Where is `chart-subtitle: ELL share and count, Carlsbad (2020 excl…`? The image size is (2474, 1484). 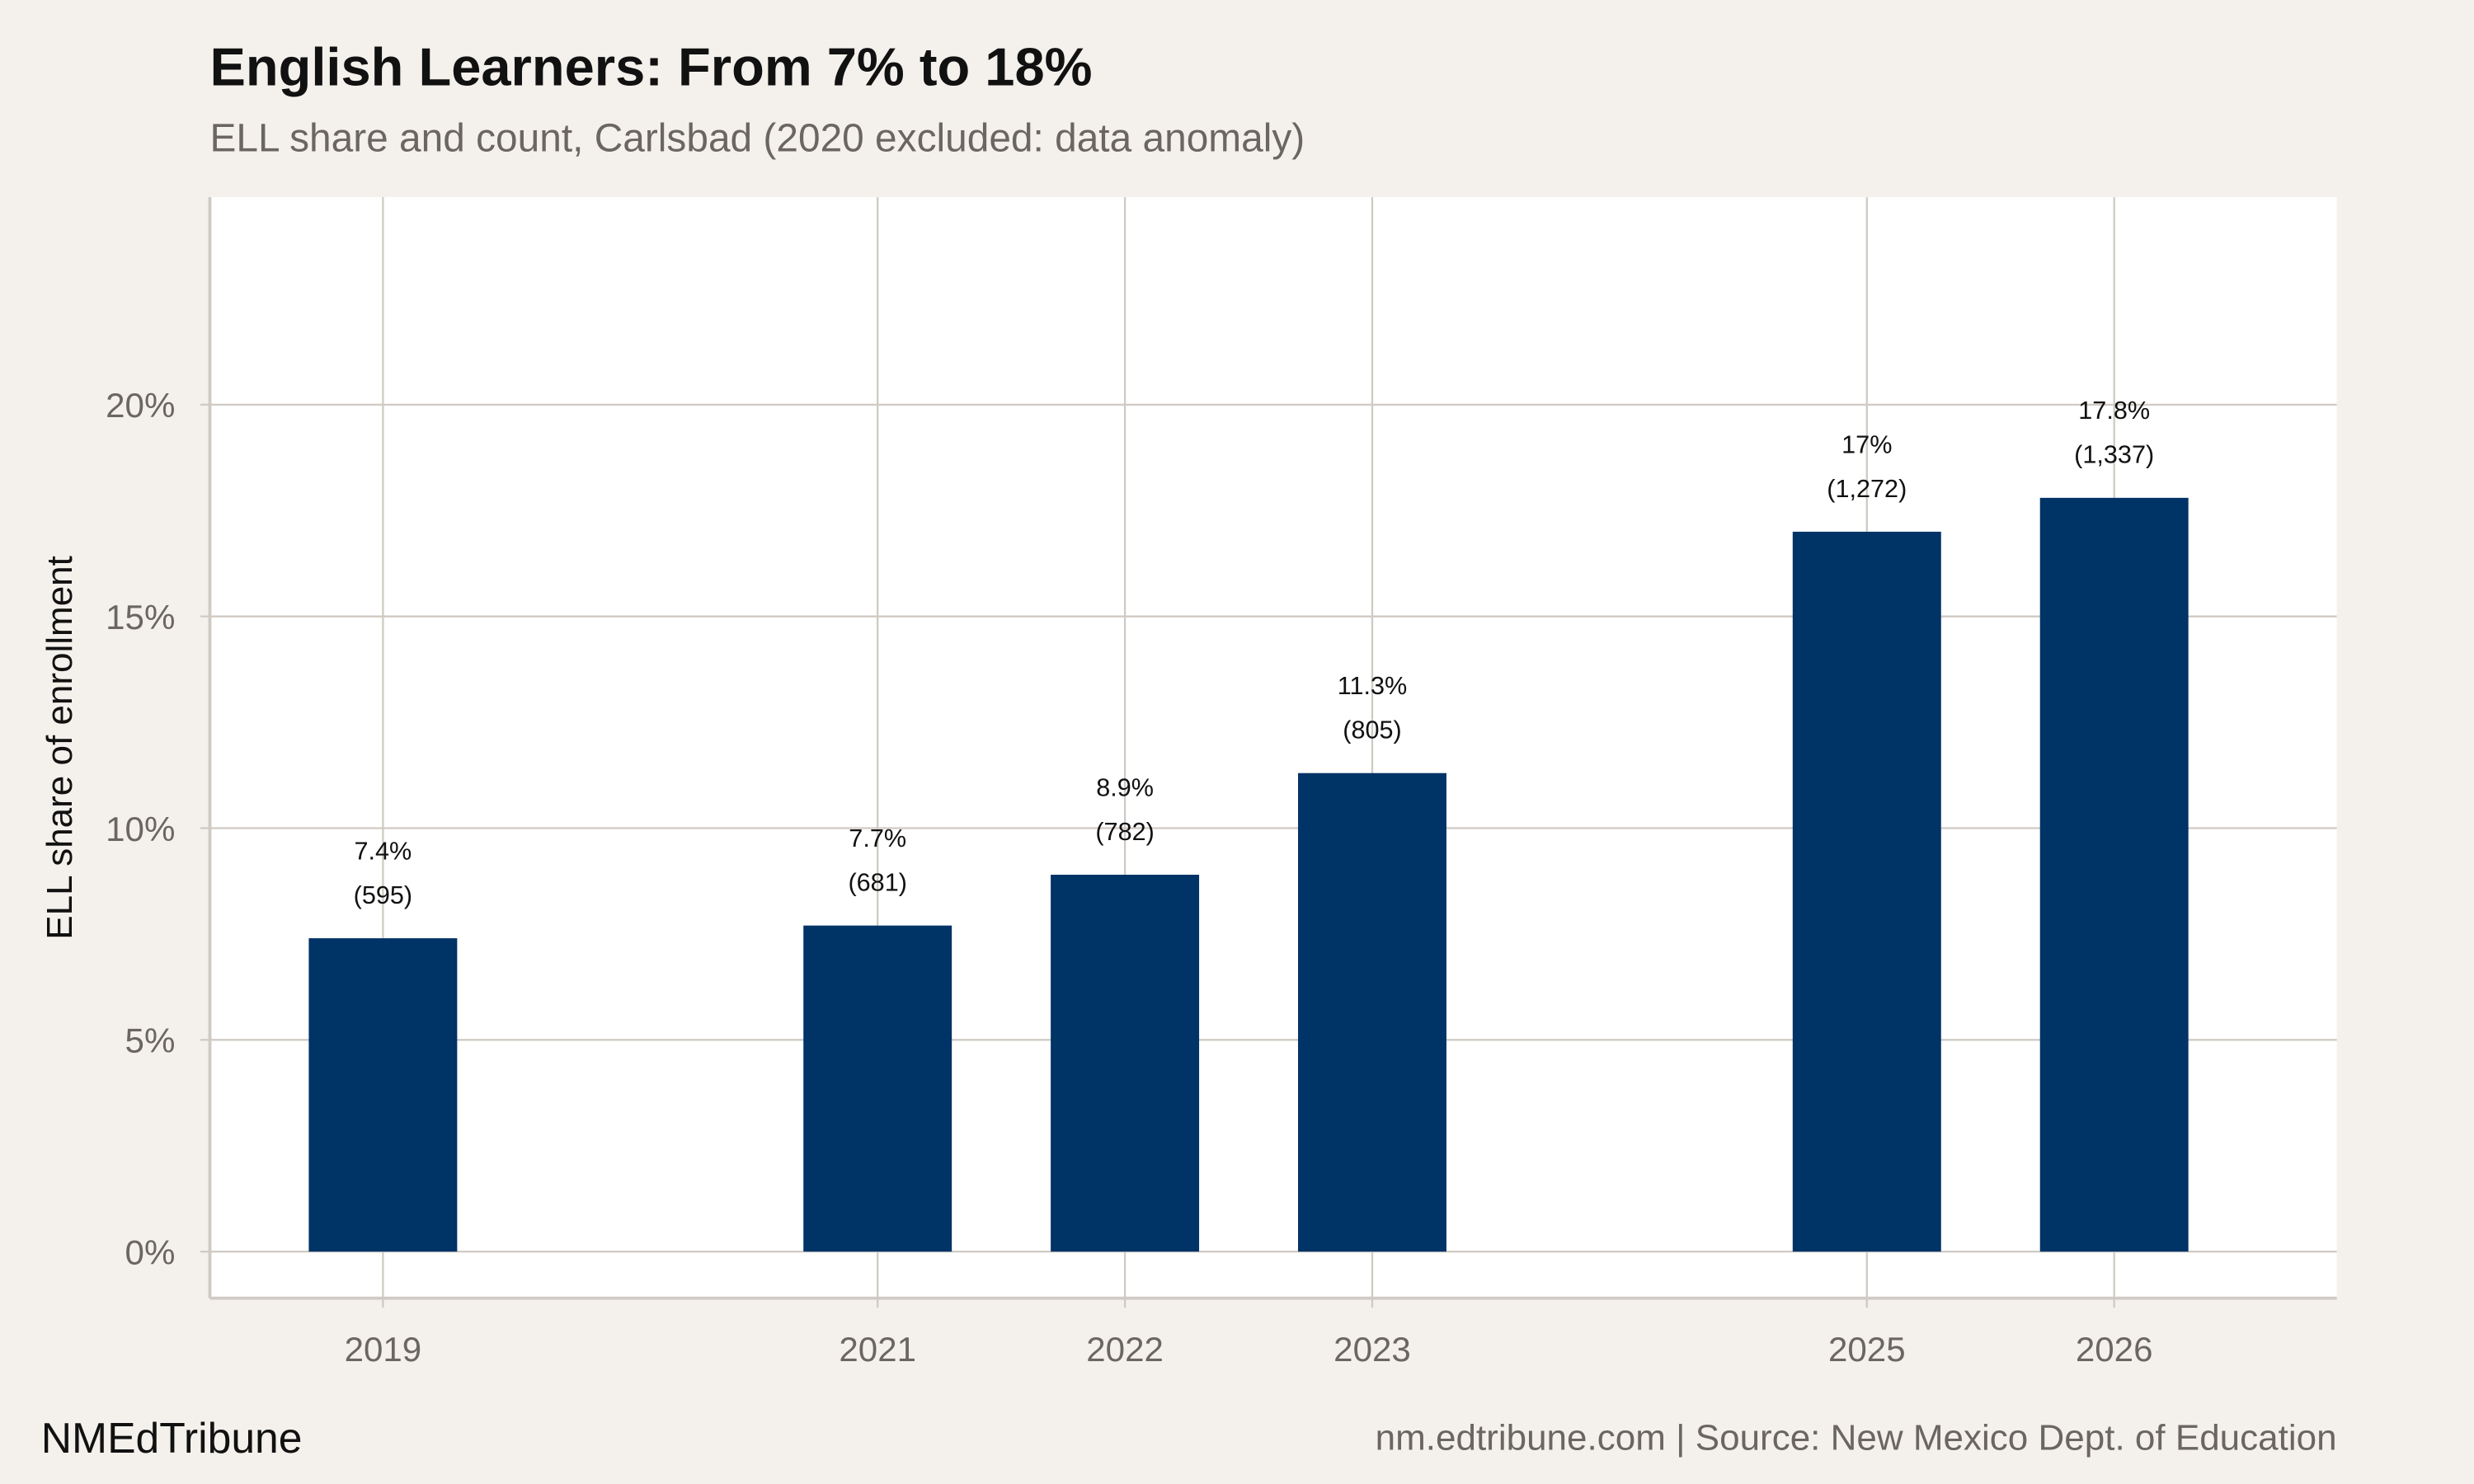
chart-subtitle: ELL share and count, Carlsbad (2020 excl… is located at coordinates (757, 139).